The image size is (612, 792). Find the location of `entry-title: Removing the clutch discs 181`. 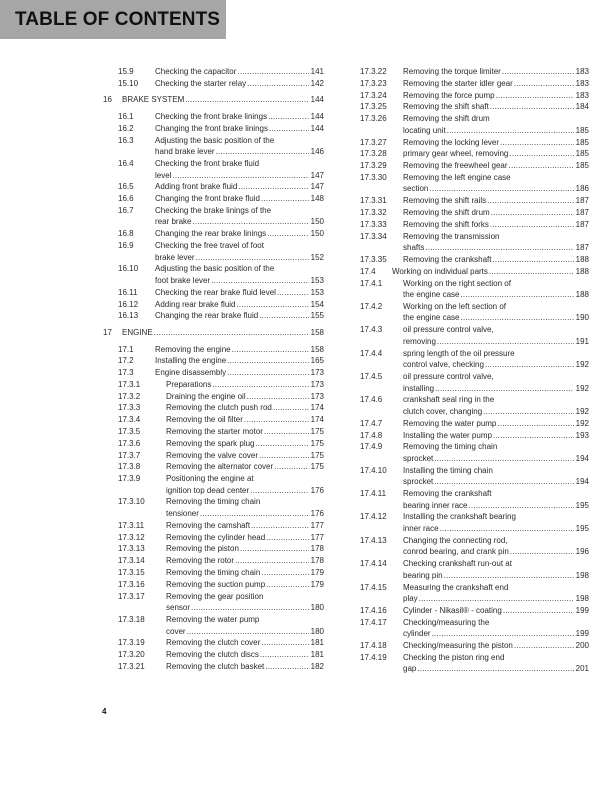

entry-title: Removing the clutch discs 181 is located at coordinates (245, 655).